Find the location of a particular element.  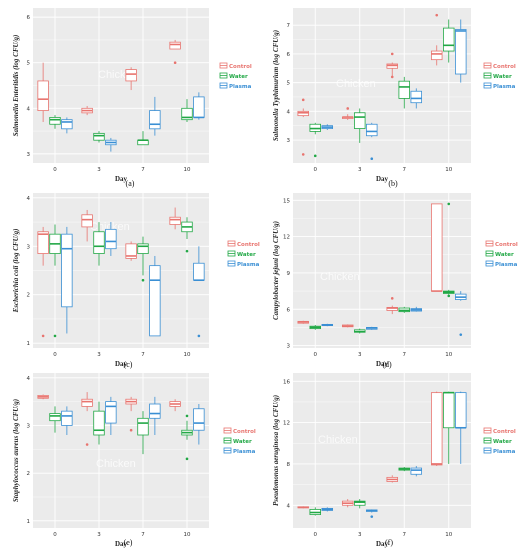

plot-area is located at coordinates (121, 450).